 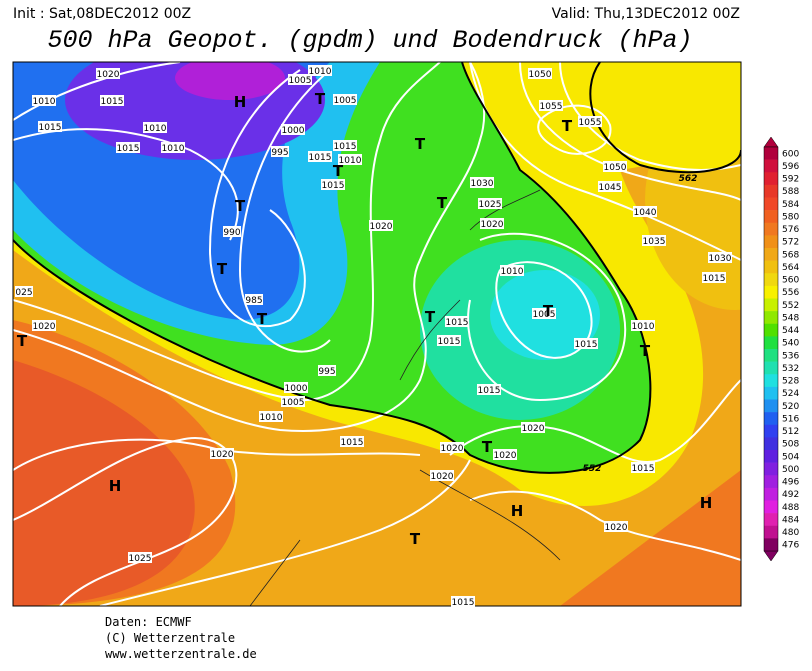 I want to click on colorbar-label: 600, so click(x=790, y=154).